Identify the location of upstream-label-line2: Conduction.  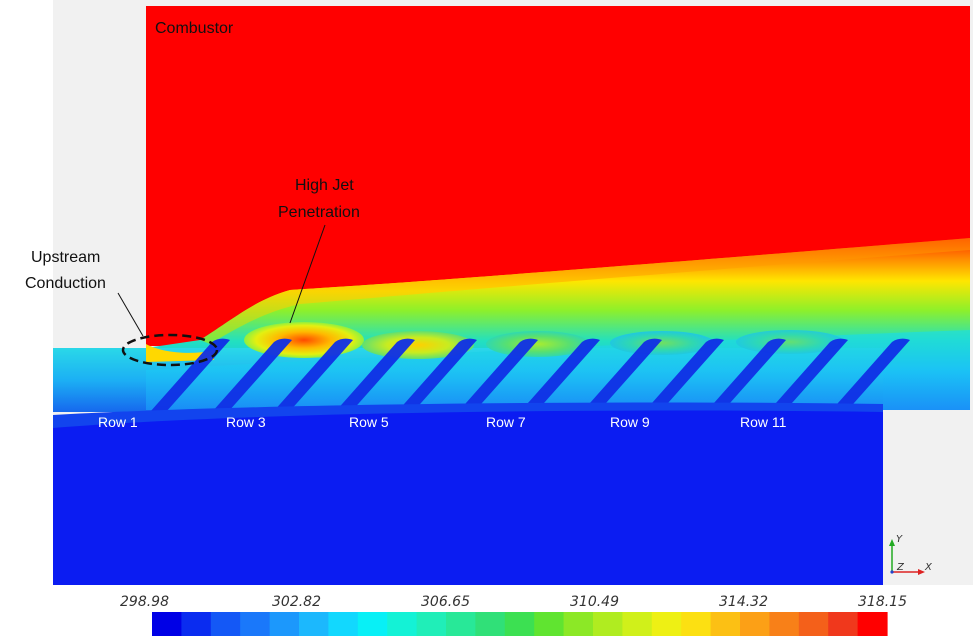
(65, 283).